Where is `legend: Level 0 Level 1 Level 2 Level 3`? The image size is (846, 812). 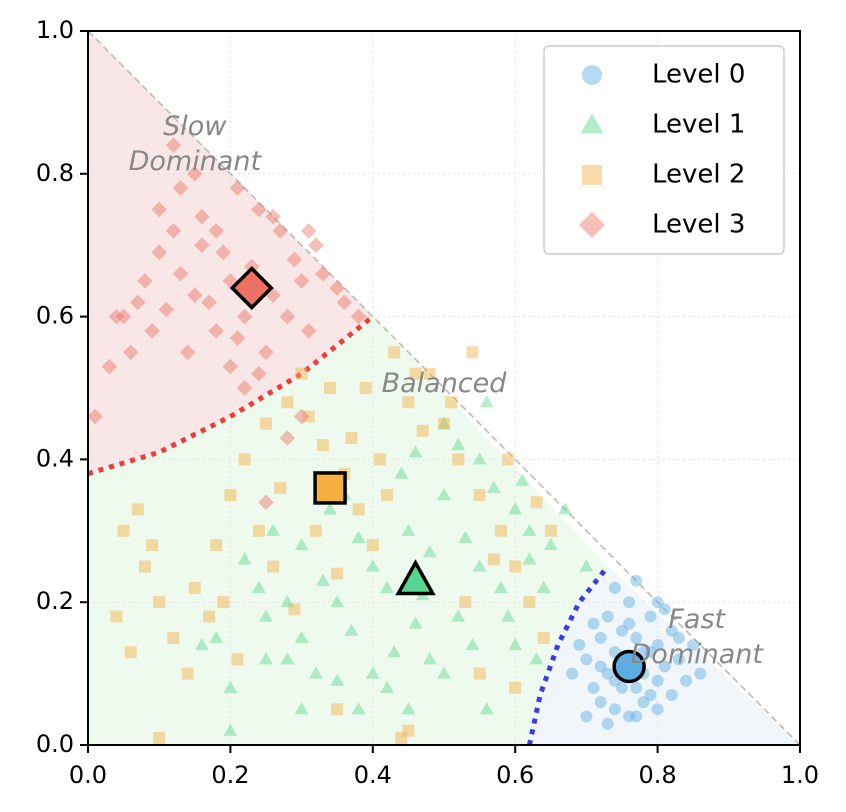
legend: Level 0 Level 1 Level 2 Level 3 is located at coordinates (664, 150).